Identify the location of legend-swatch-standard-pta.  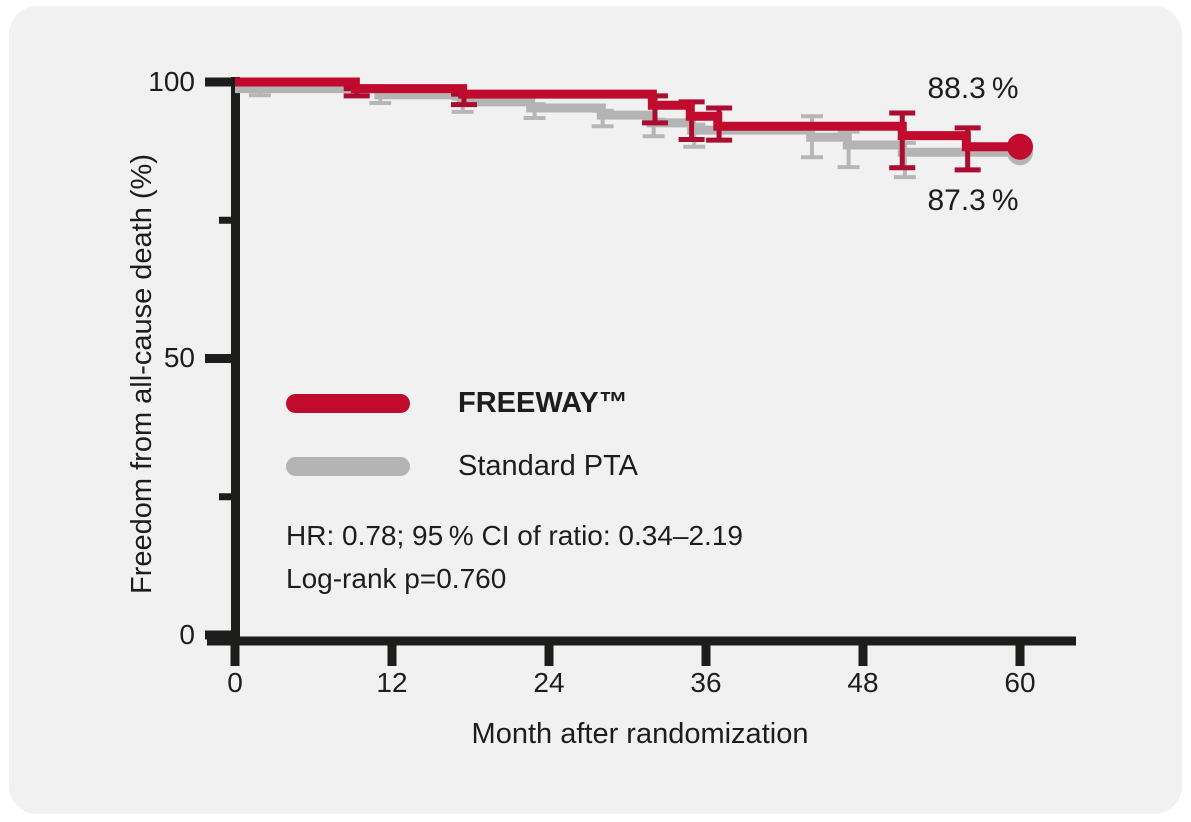
(348, 466).